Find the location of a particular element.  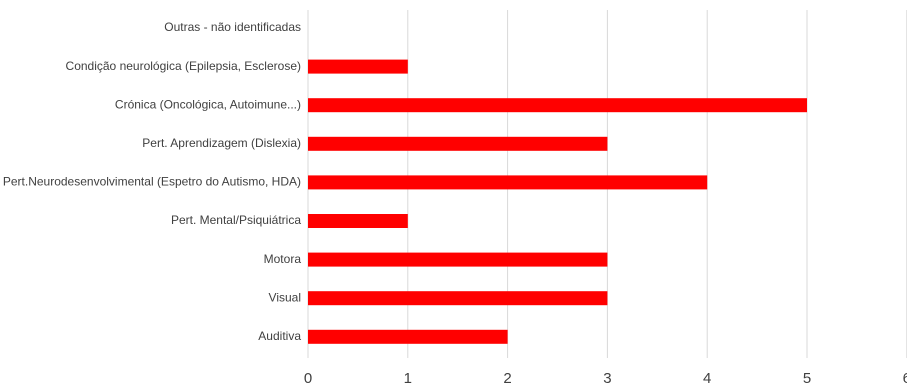

category-label-3: Pert. Aprendizagem (Dislexia) is located at coordinates (221, 143).